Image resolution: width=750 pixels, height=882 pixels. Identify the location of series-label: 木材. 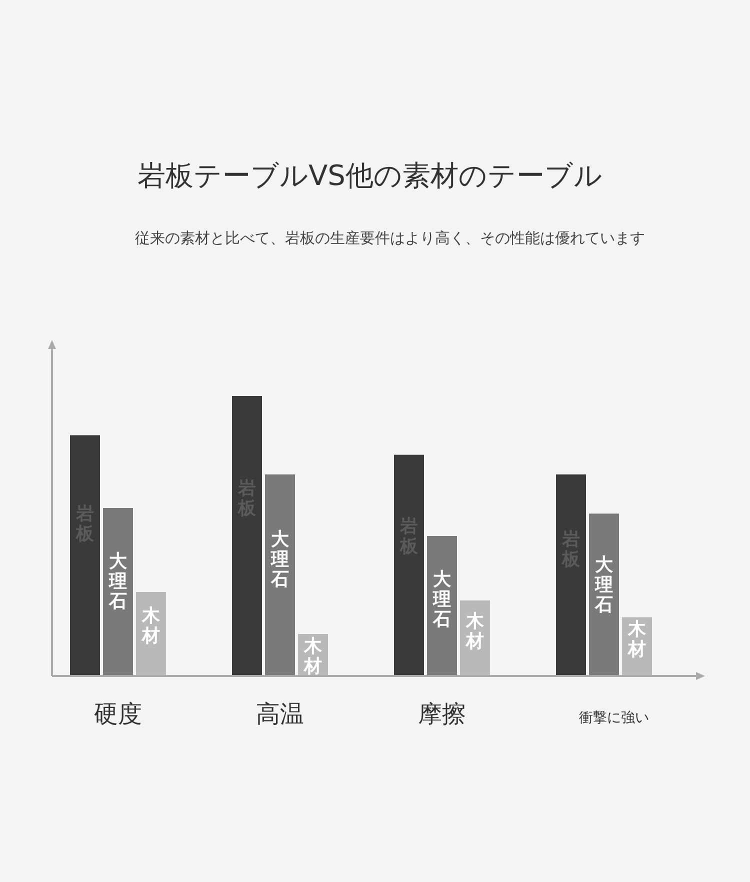
(313, 656).